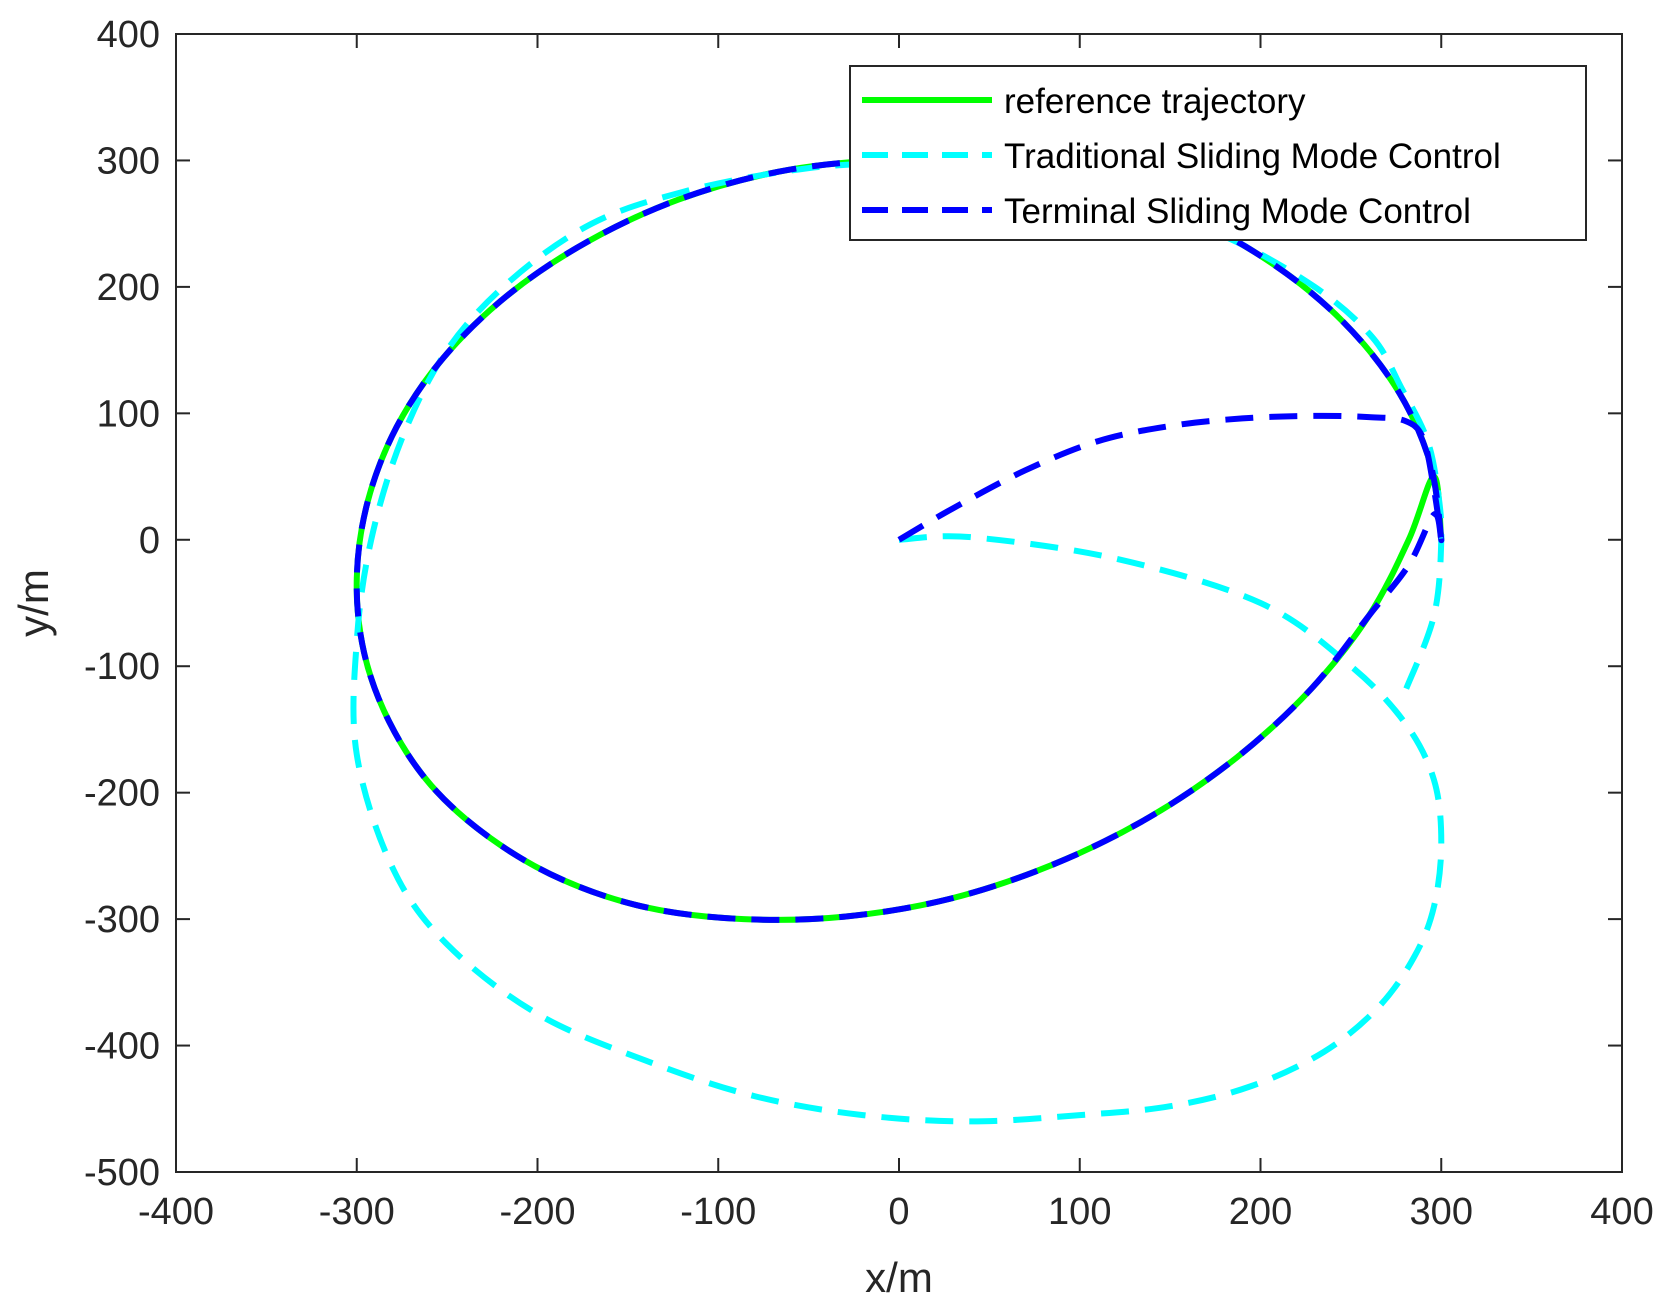  What do you see at coordinates (898, 1212) in the screenshot?
I see `x-tick-label: 0` at bounding box center [898, 1212].